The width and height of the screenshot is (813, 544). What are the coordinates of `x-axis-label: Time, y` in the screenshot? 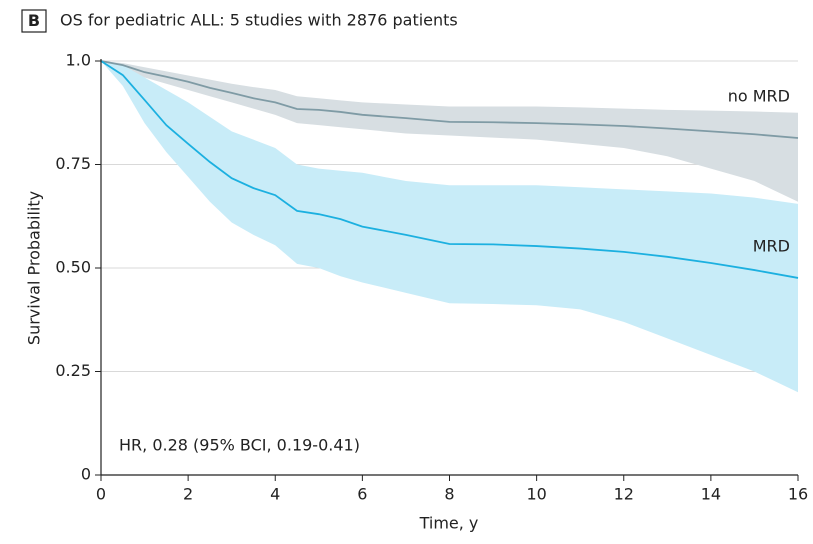 It's located at (449, 523).